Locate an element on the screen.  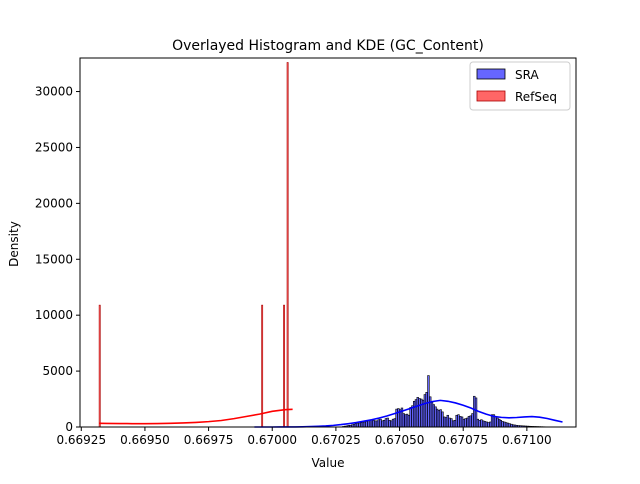
legend-swatch-sra is located at coordinates (491, 74).